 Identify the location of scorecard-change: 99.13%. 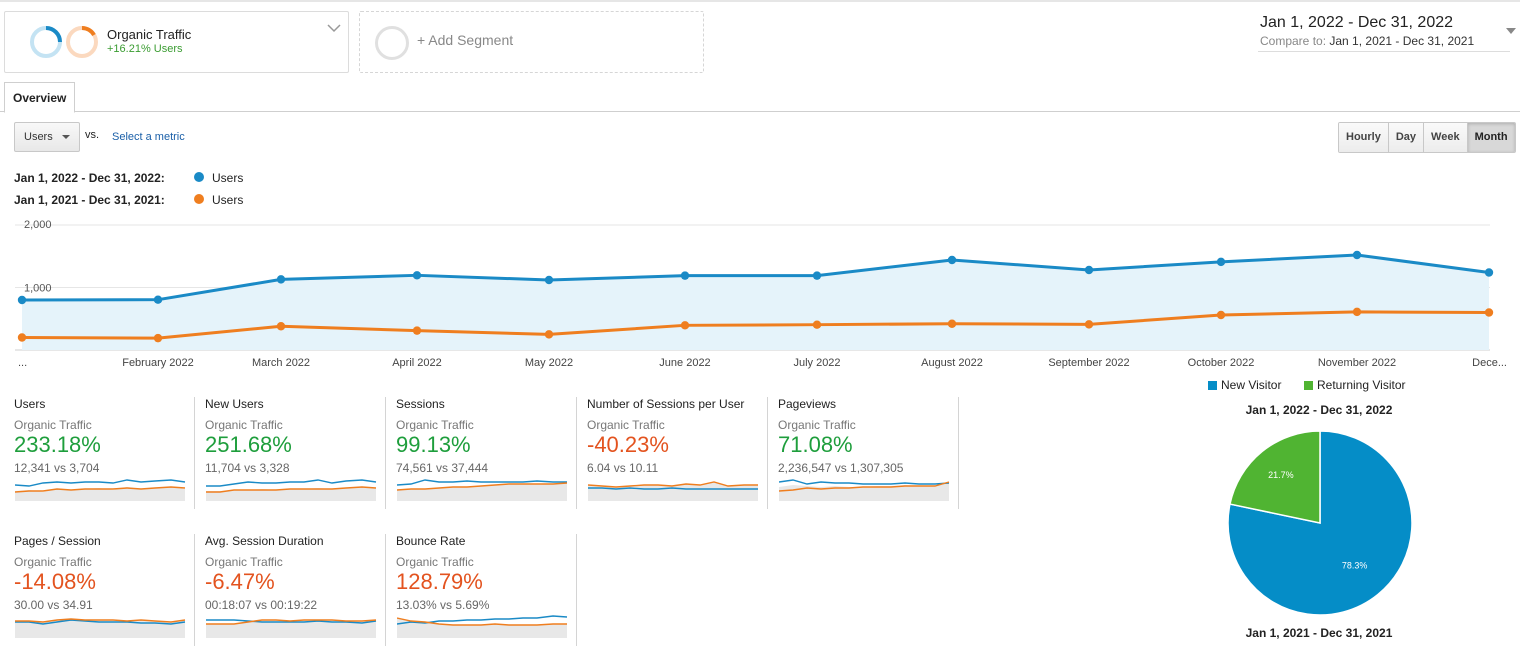
(433, 444).